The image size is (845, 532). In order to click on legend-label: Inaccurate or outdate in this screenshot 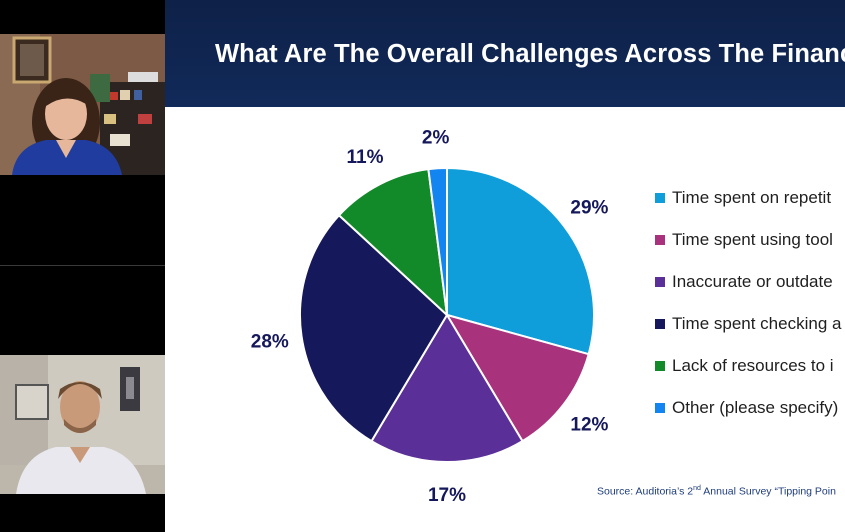, I will do `click(752, 281)`.